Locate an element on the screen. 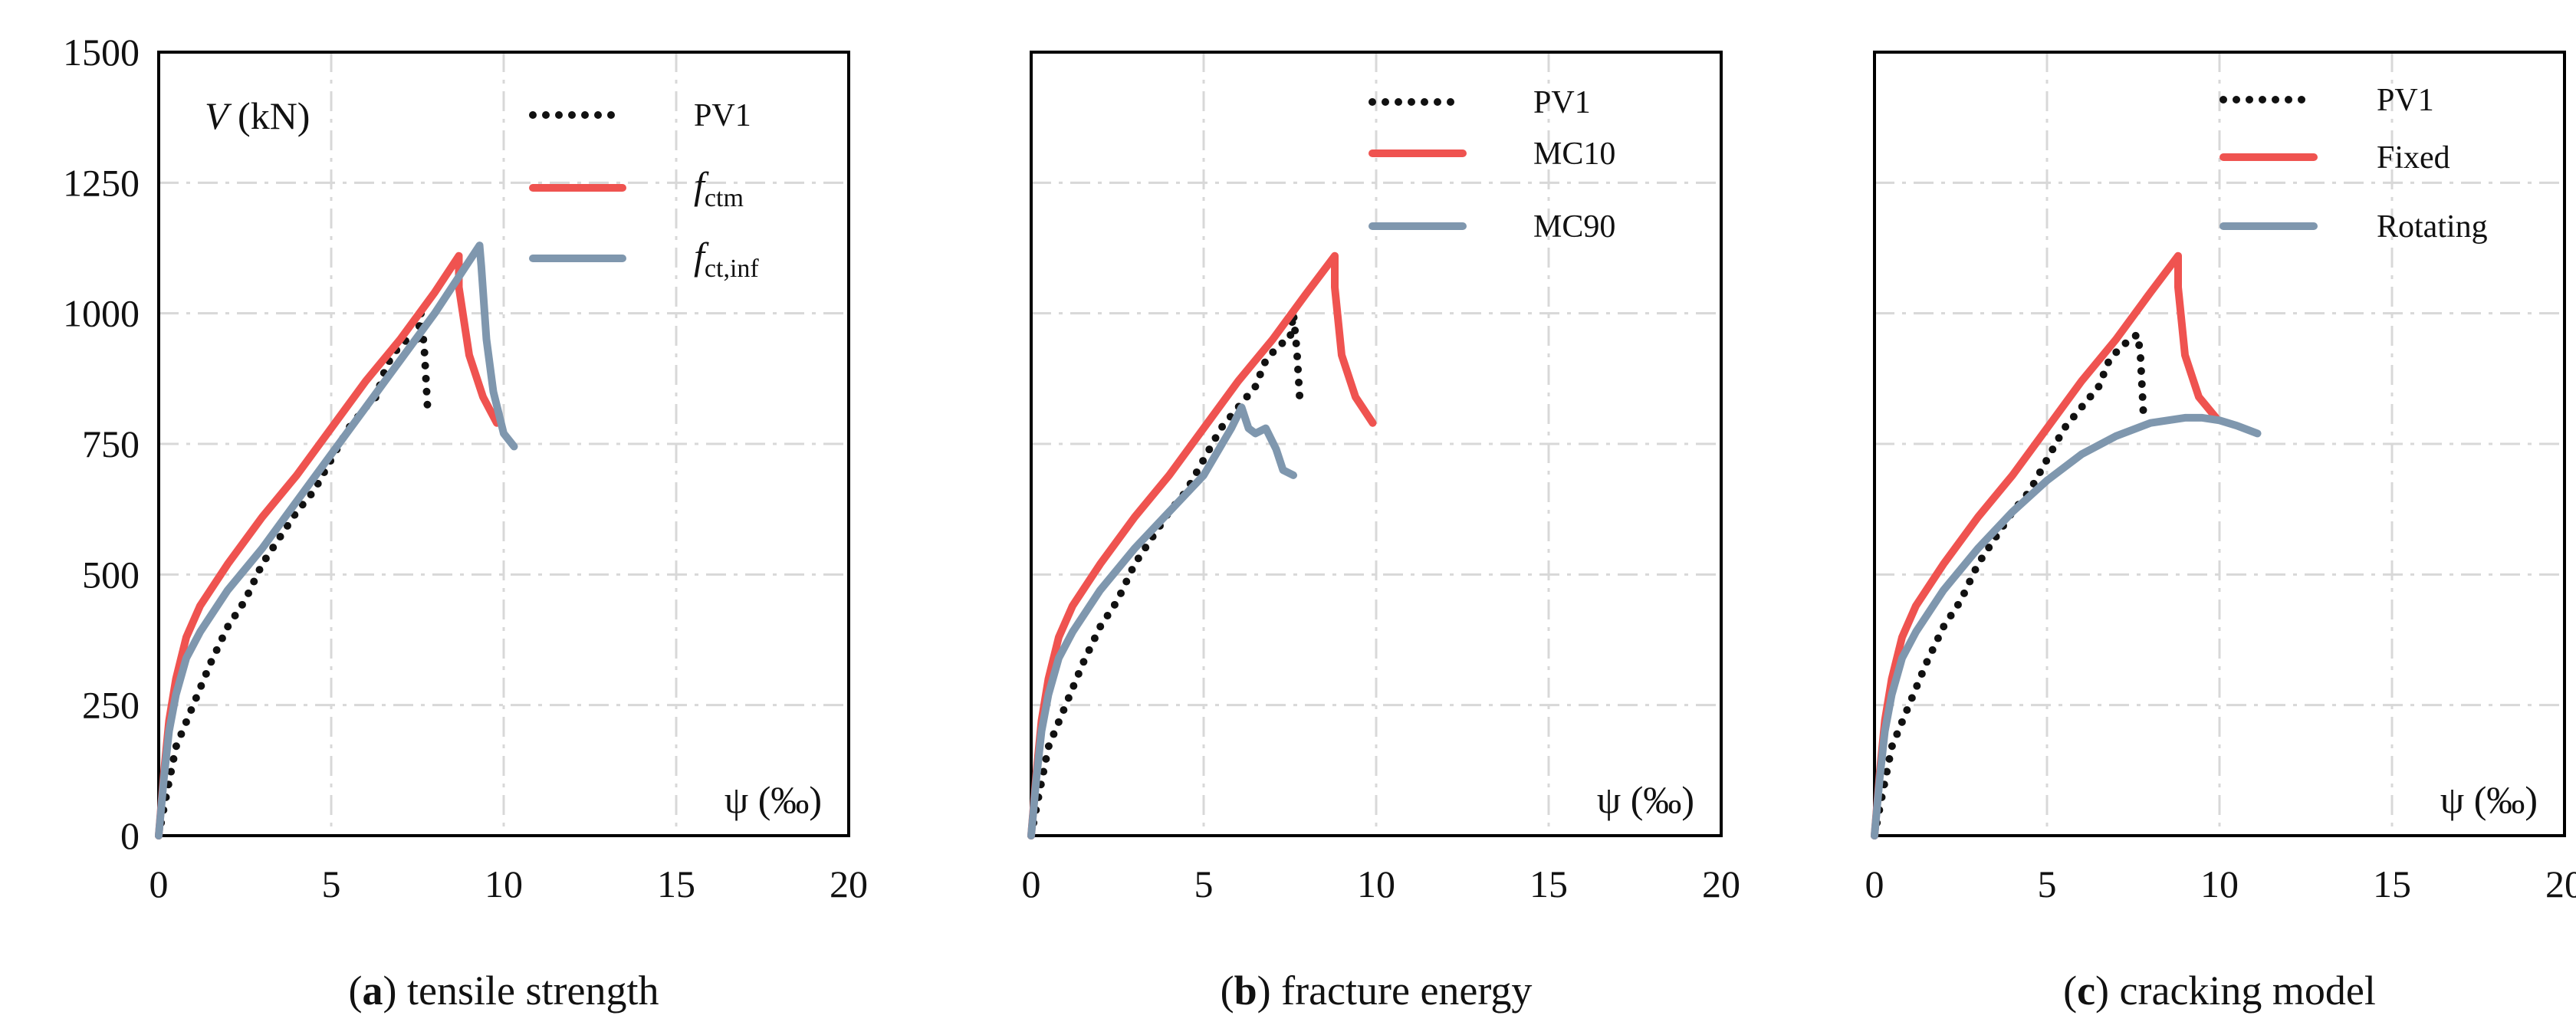  y-axis-label: V (kN) is located at coordinates (257, 115).